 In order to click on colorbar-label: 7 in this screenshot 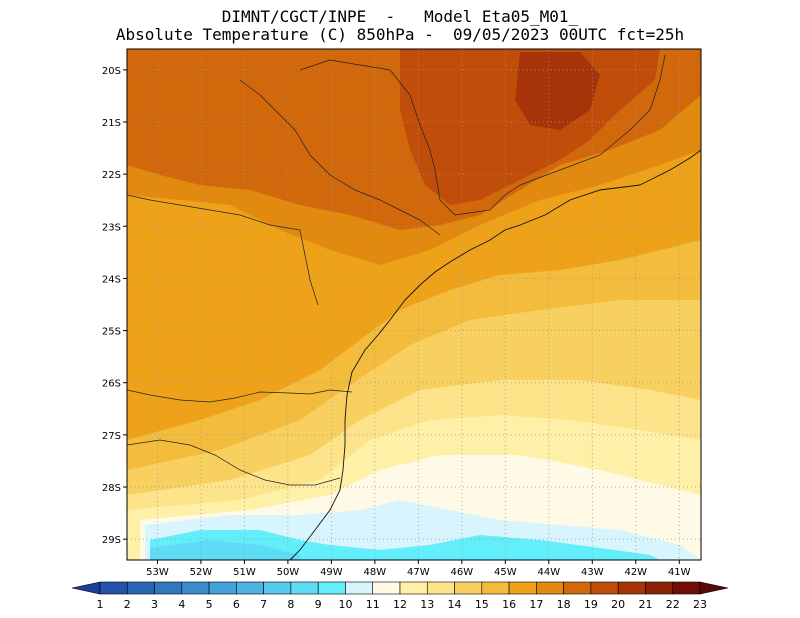, I will do `click(263, 604)`.